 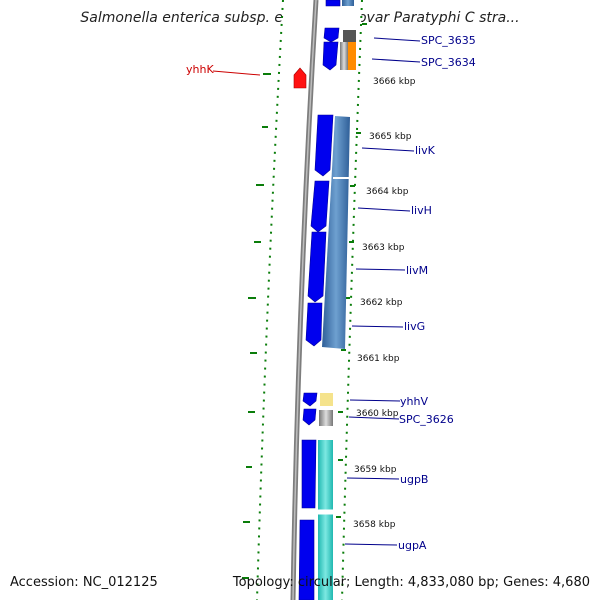 I want to click on tick-label: 3664 kbp, so click(x=387, y=192).